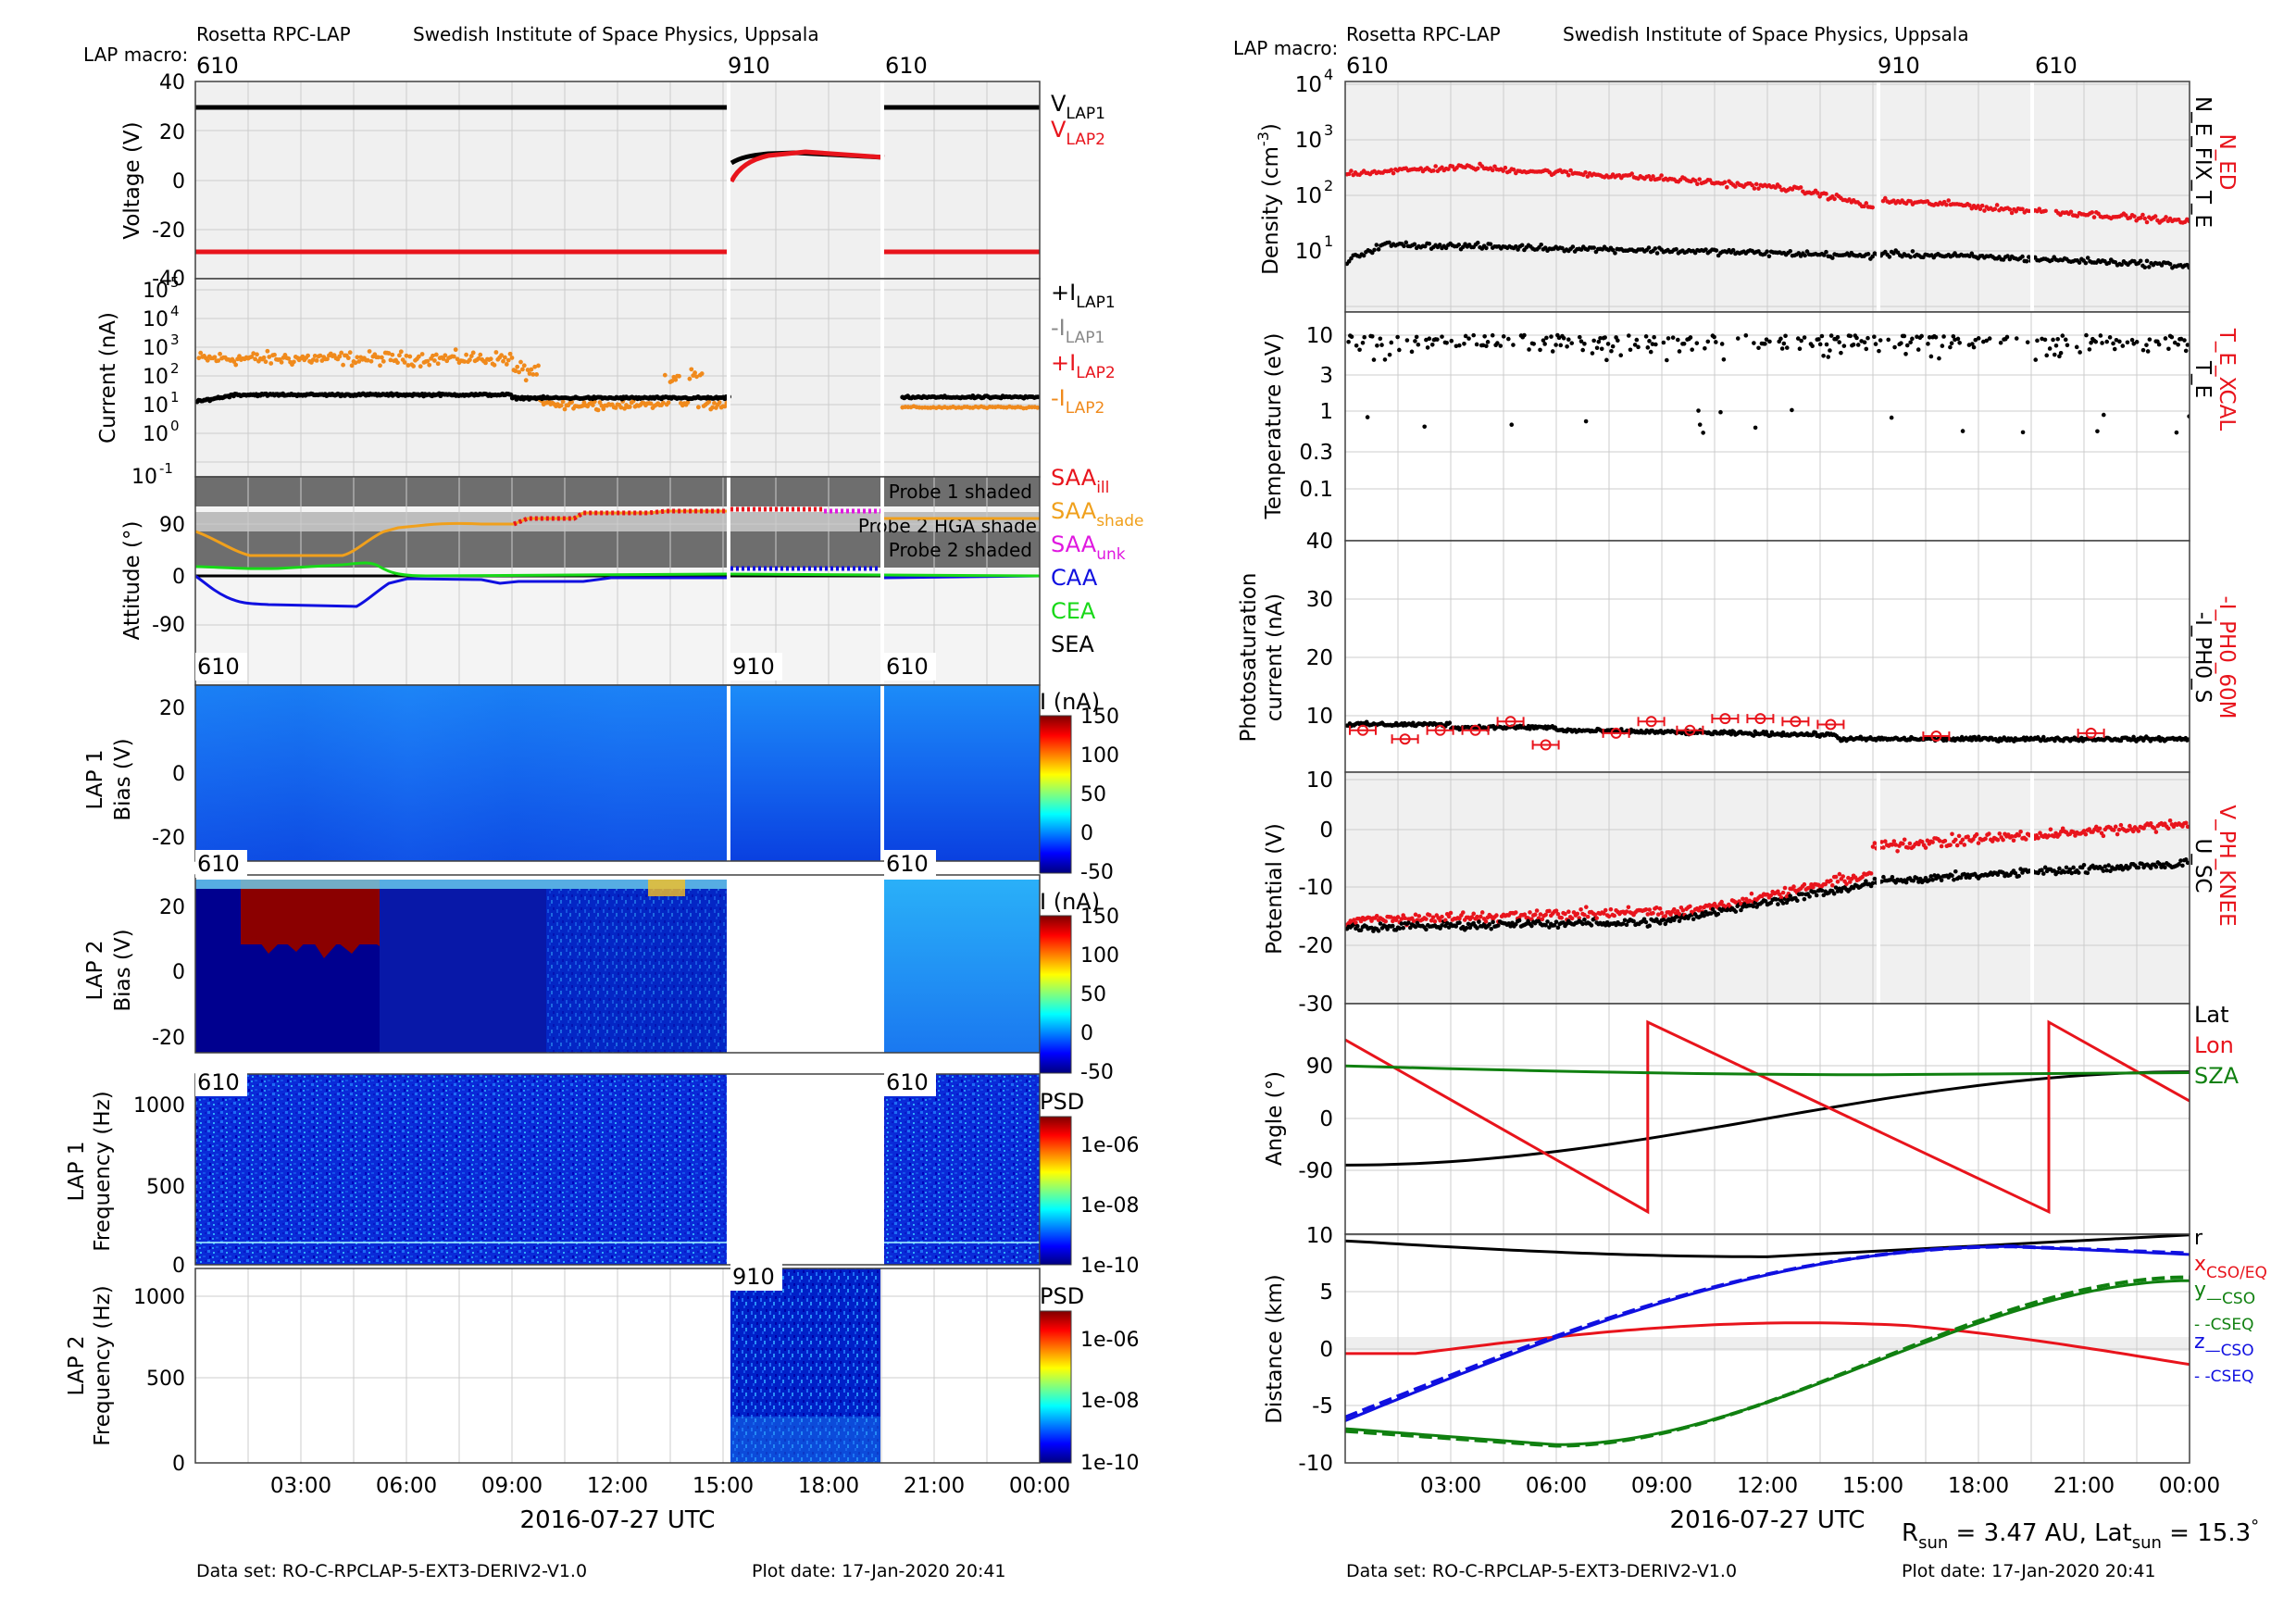 The image size is (2296, 1624). What do you see at coordinates (1249, 658) in the screenshot?
I see `photo-ylabel-a: Photosaturation` at bounding box center [1249, 658].